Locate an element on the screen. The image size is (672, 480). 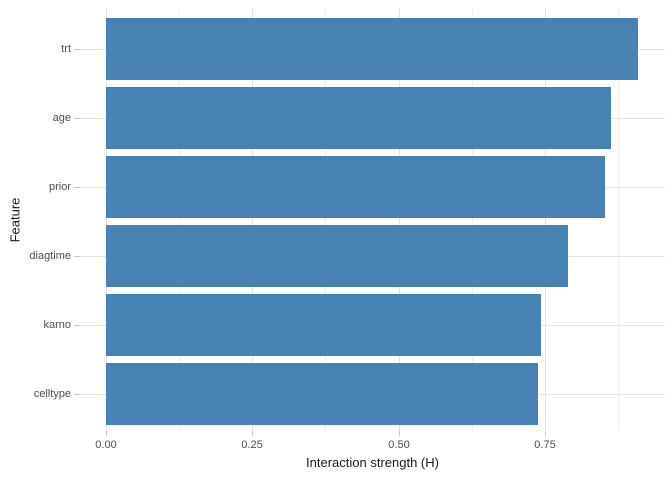
y-axis-title: Feature is located at coordinates (15, 219).